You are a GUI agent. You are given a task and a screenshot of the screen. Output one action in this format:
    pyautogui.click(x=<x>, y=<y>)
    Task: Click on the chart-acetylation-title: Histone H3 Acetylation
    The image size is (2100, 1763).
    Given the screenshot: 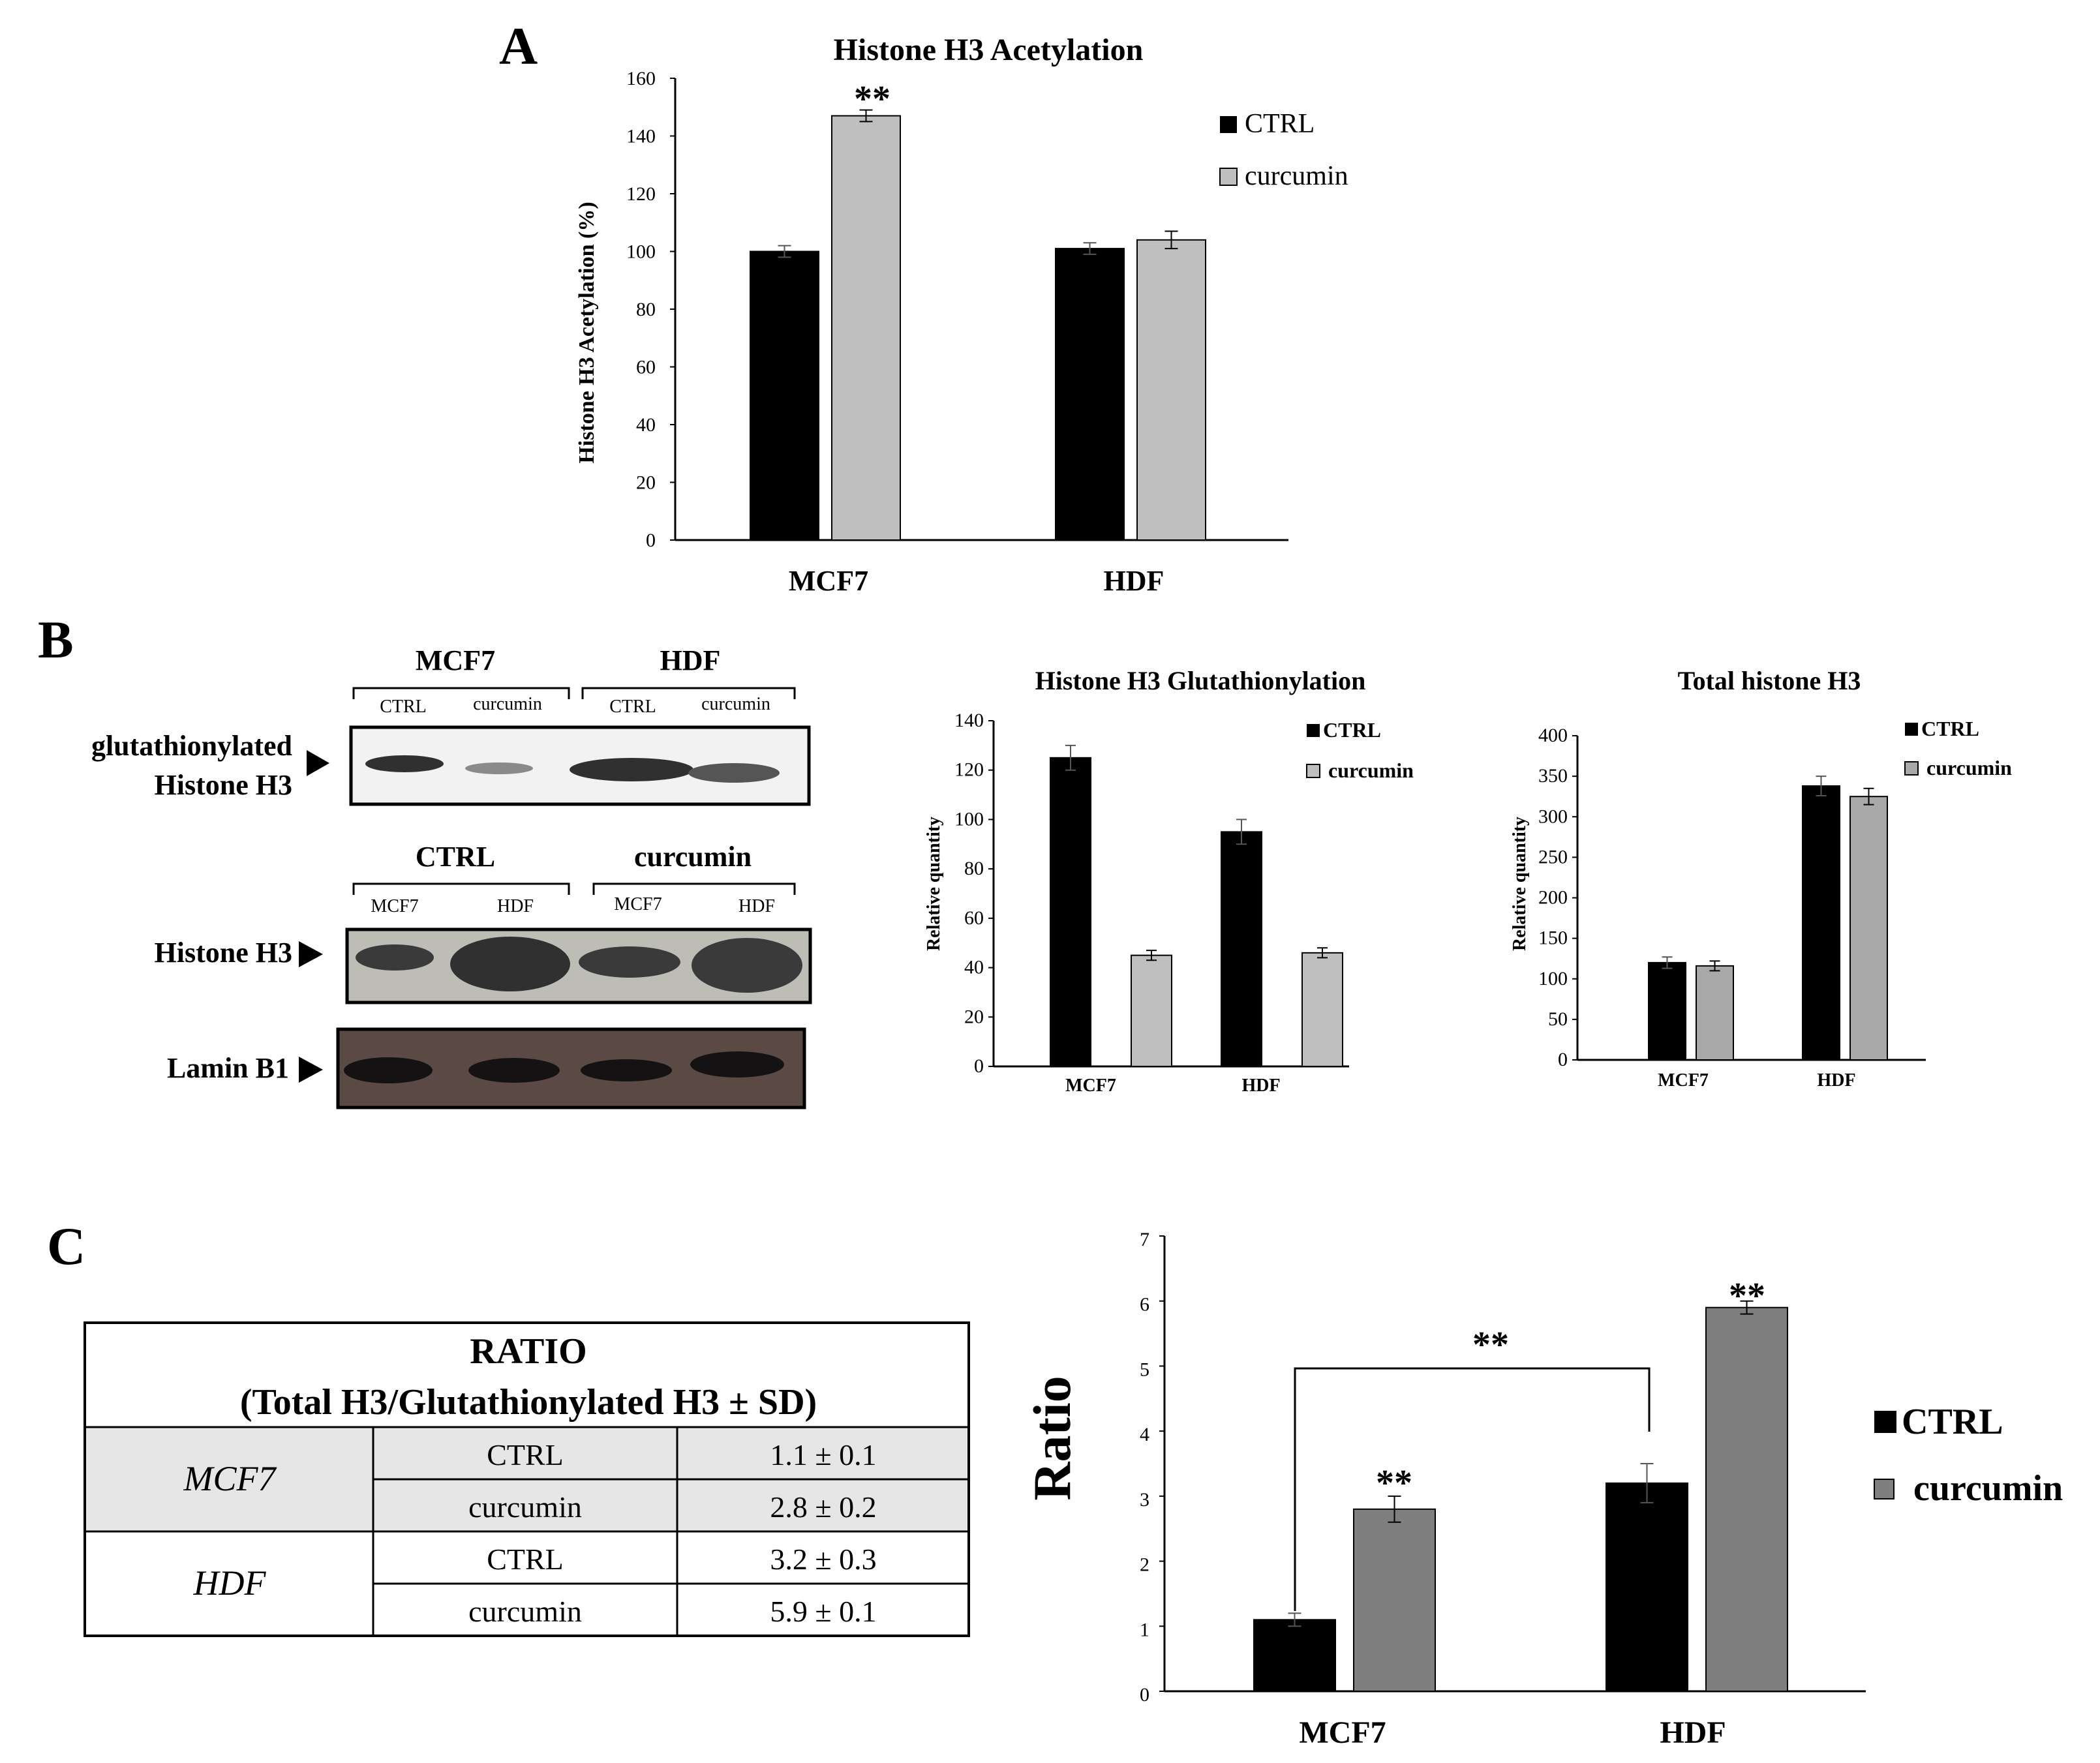 What is the action you would take?
    pyautogui.click(x=989, y=50)
    